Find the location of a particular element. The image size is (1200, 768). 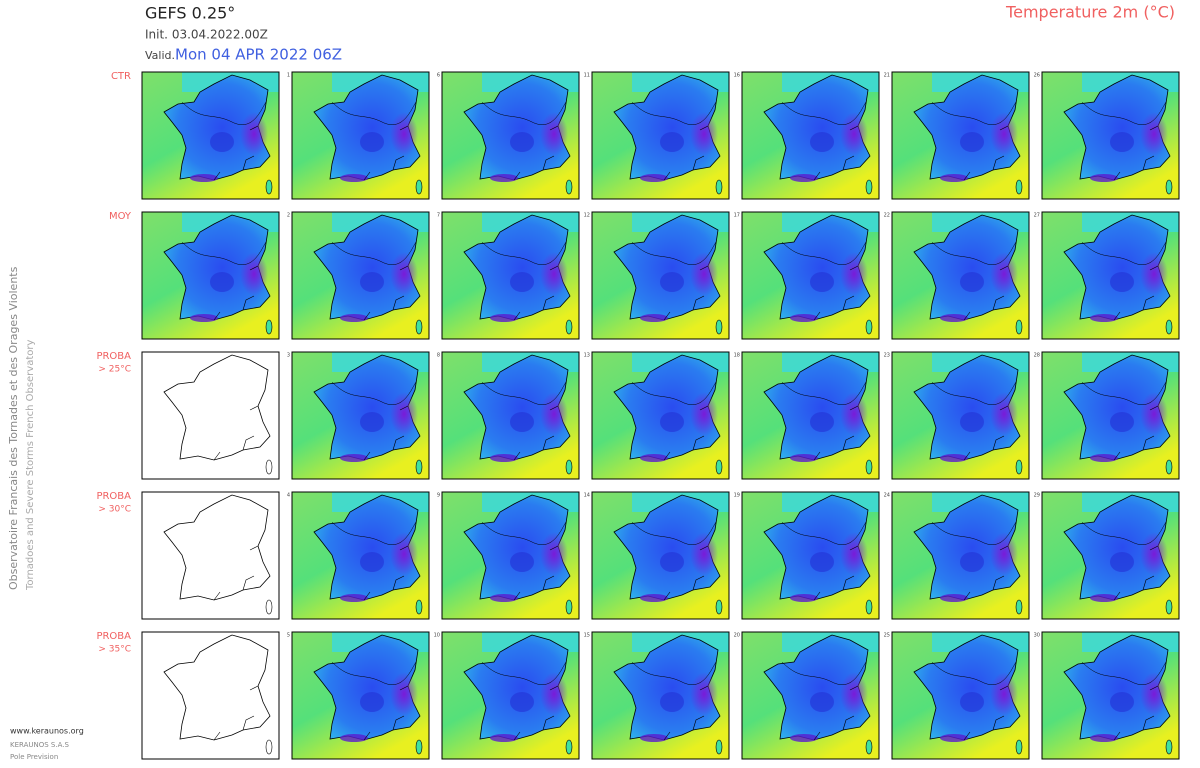

member-number: 10 is located at coordinates (437, 636).